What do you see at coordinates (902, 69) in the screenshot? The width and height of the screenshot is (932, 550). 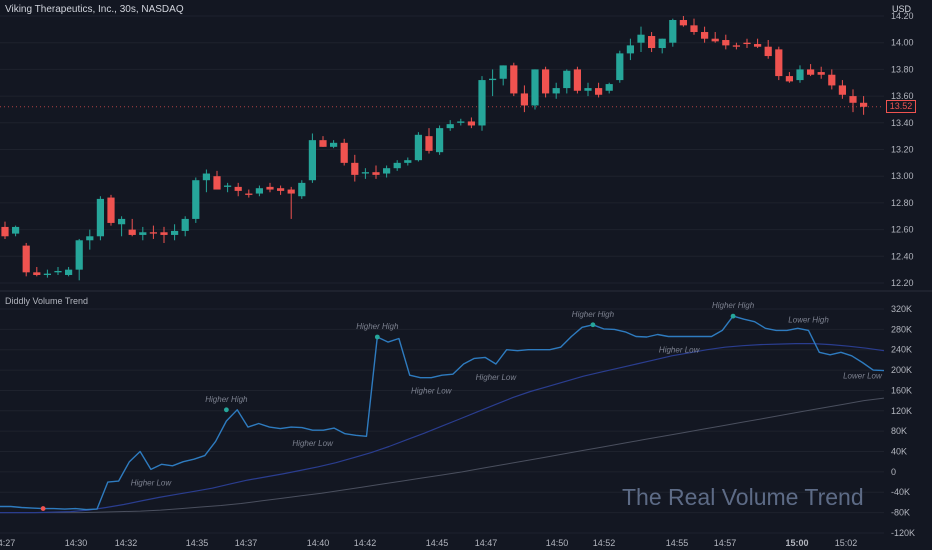 I see `price-tick-label: 13.80` at bounding box center [902, 69].